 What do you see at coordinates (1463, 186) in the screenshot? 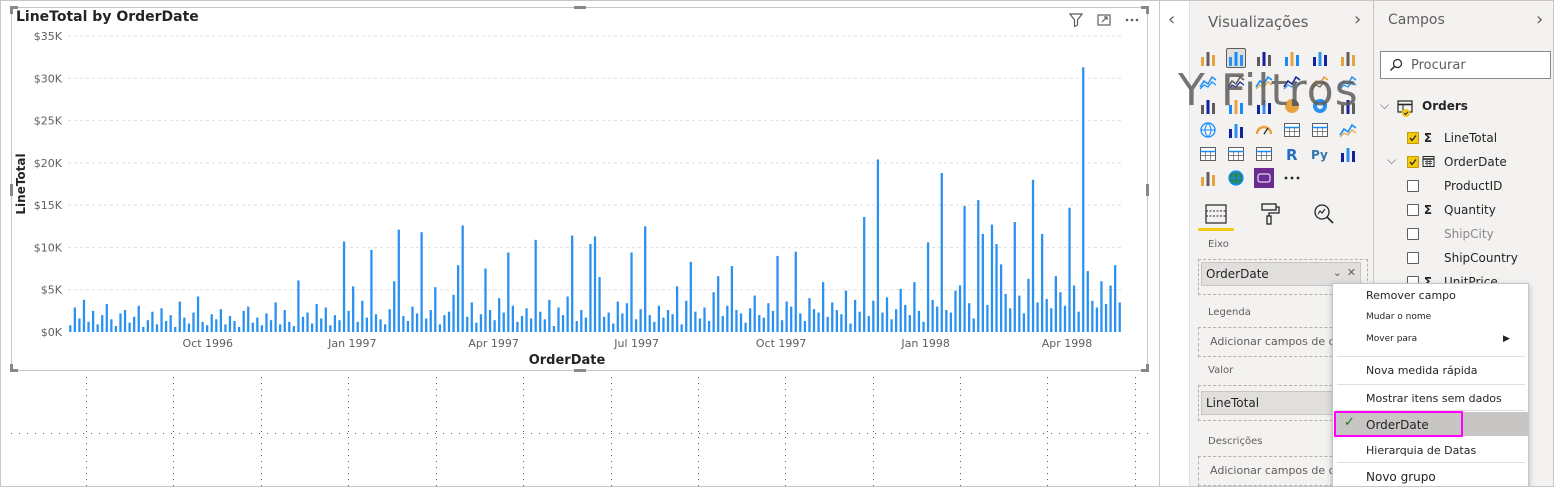
I see `field-productid: ProductID` at bounding box center [1463, 186].